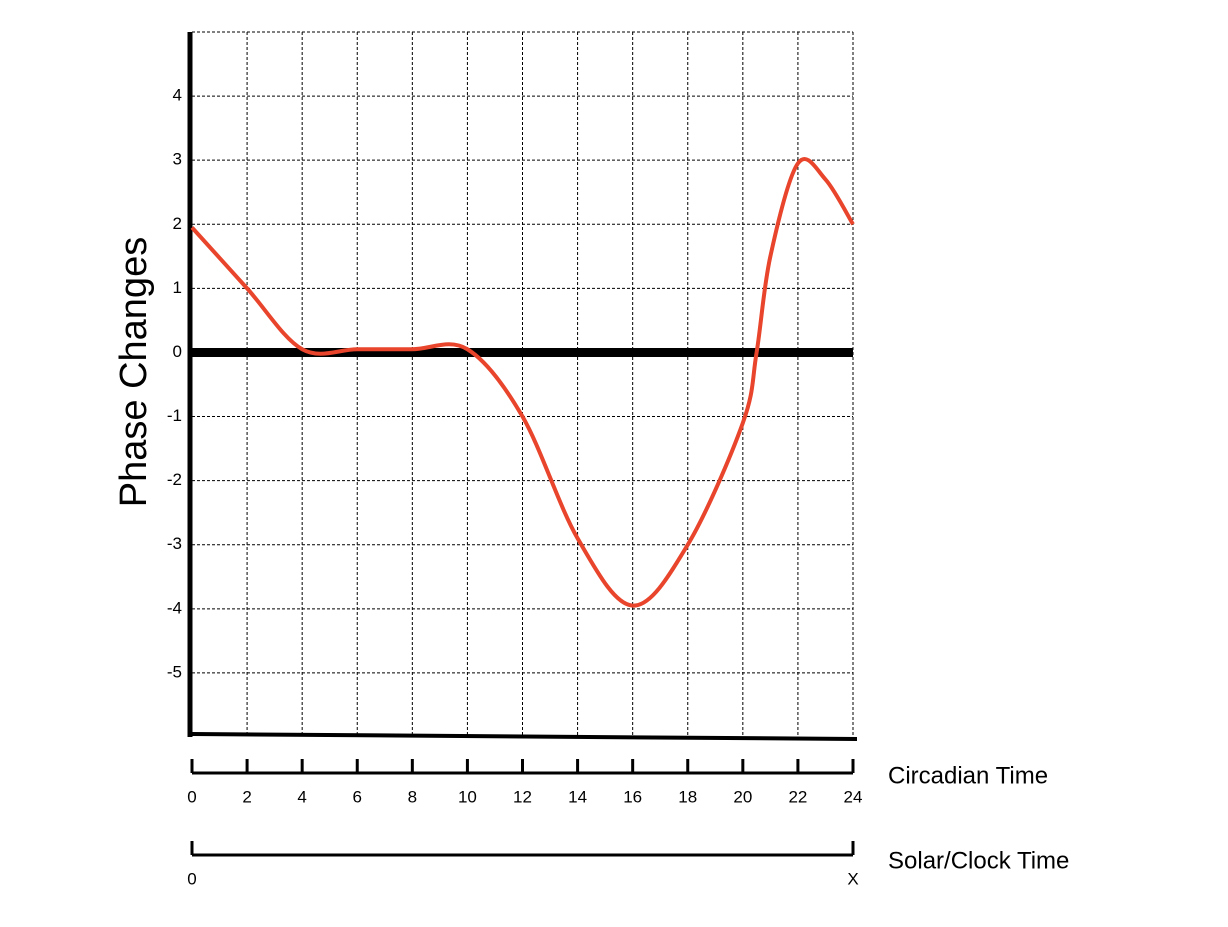 This screenshot has height=927, width=1228. Describe the element at coordinates (177, 223) in the screenshot. I see `y-tick-label: 2` at that location.